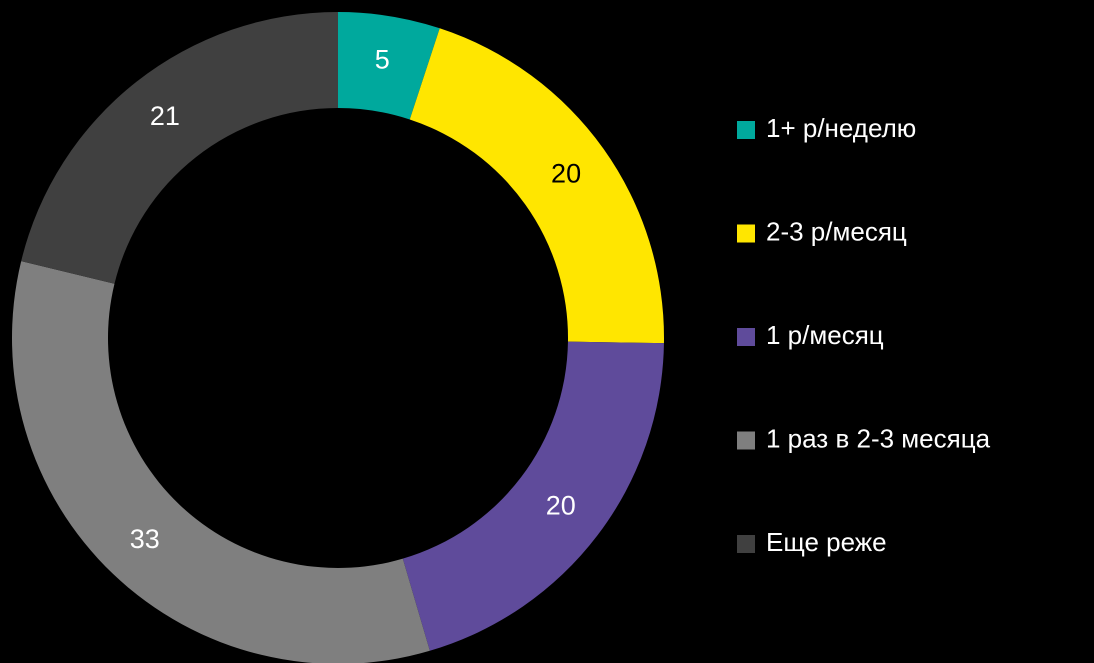 Image resolution: width=1094 pixels, height=663 pixels. I want to click on legend-label: 2-3 р/месяц, so click(836, 231).